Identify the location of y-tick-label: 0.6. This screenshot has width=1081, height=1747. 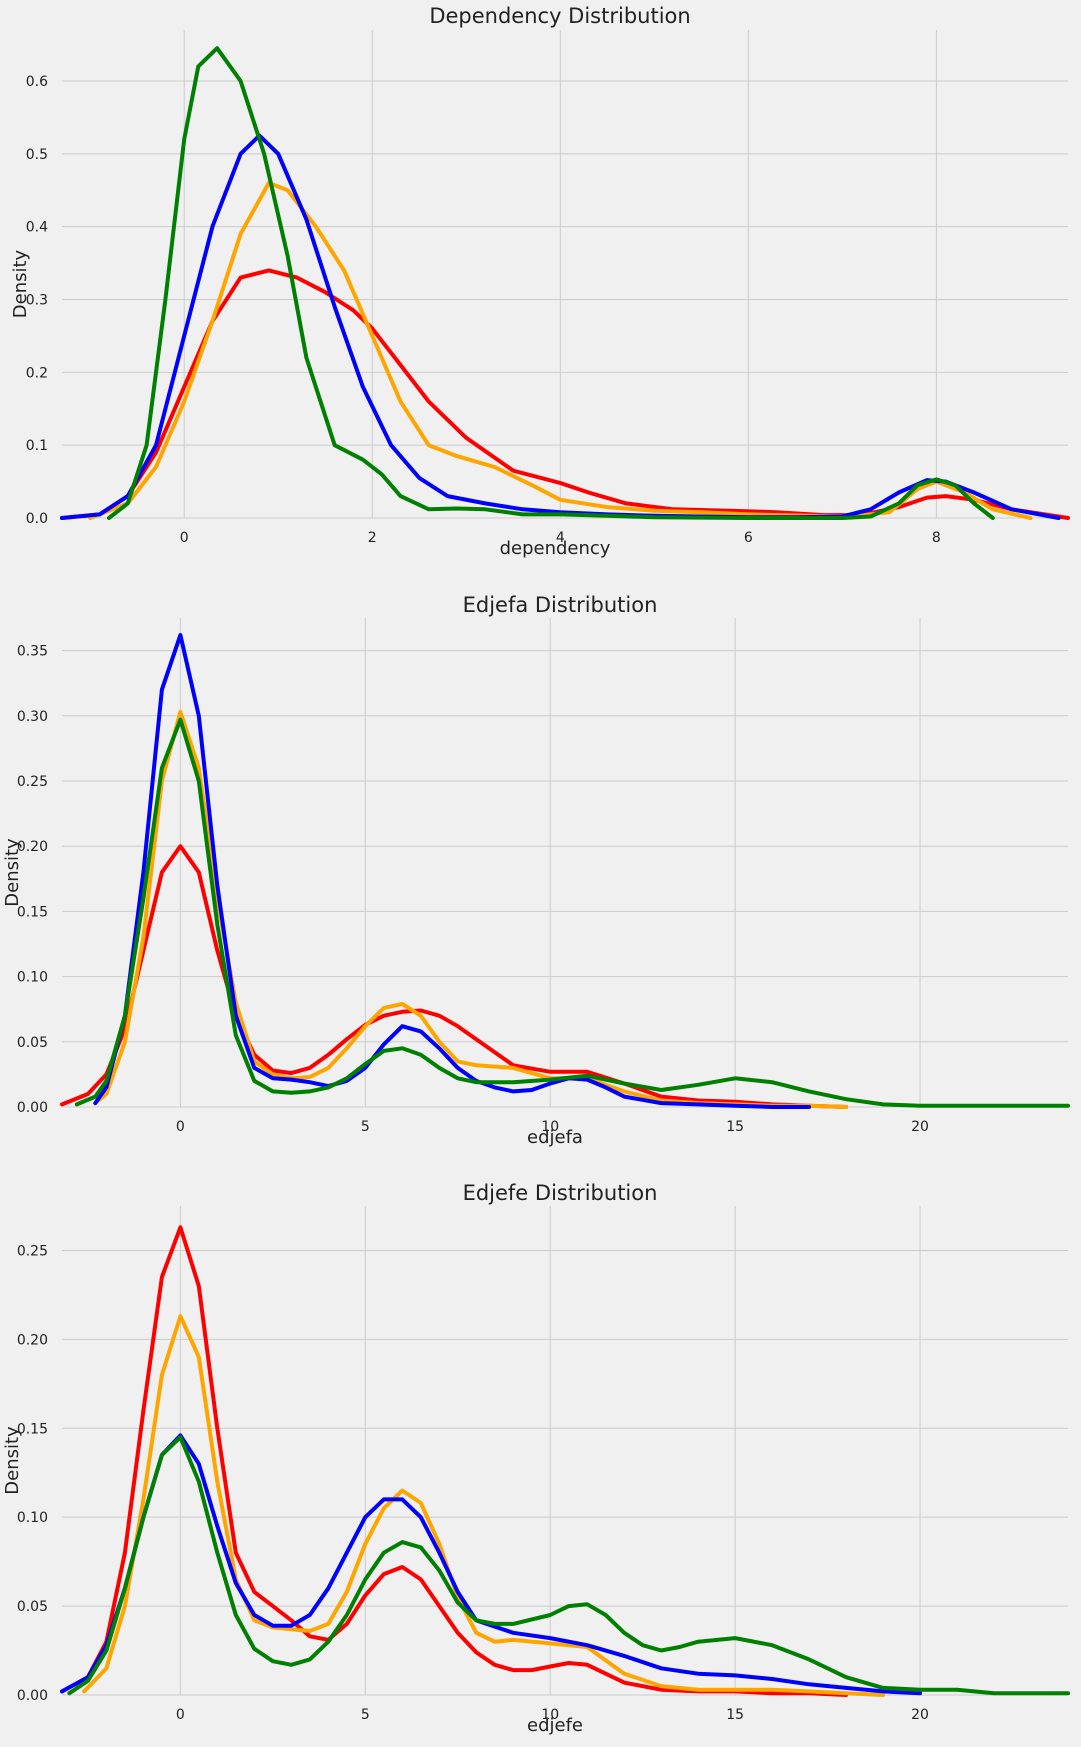
(37, 82).